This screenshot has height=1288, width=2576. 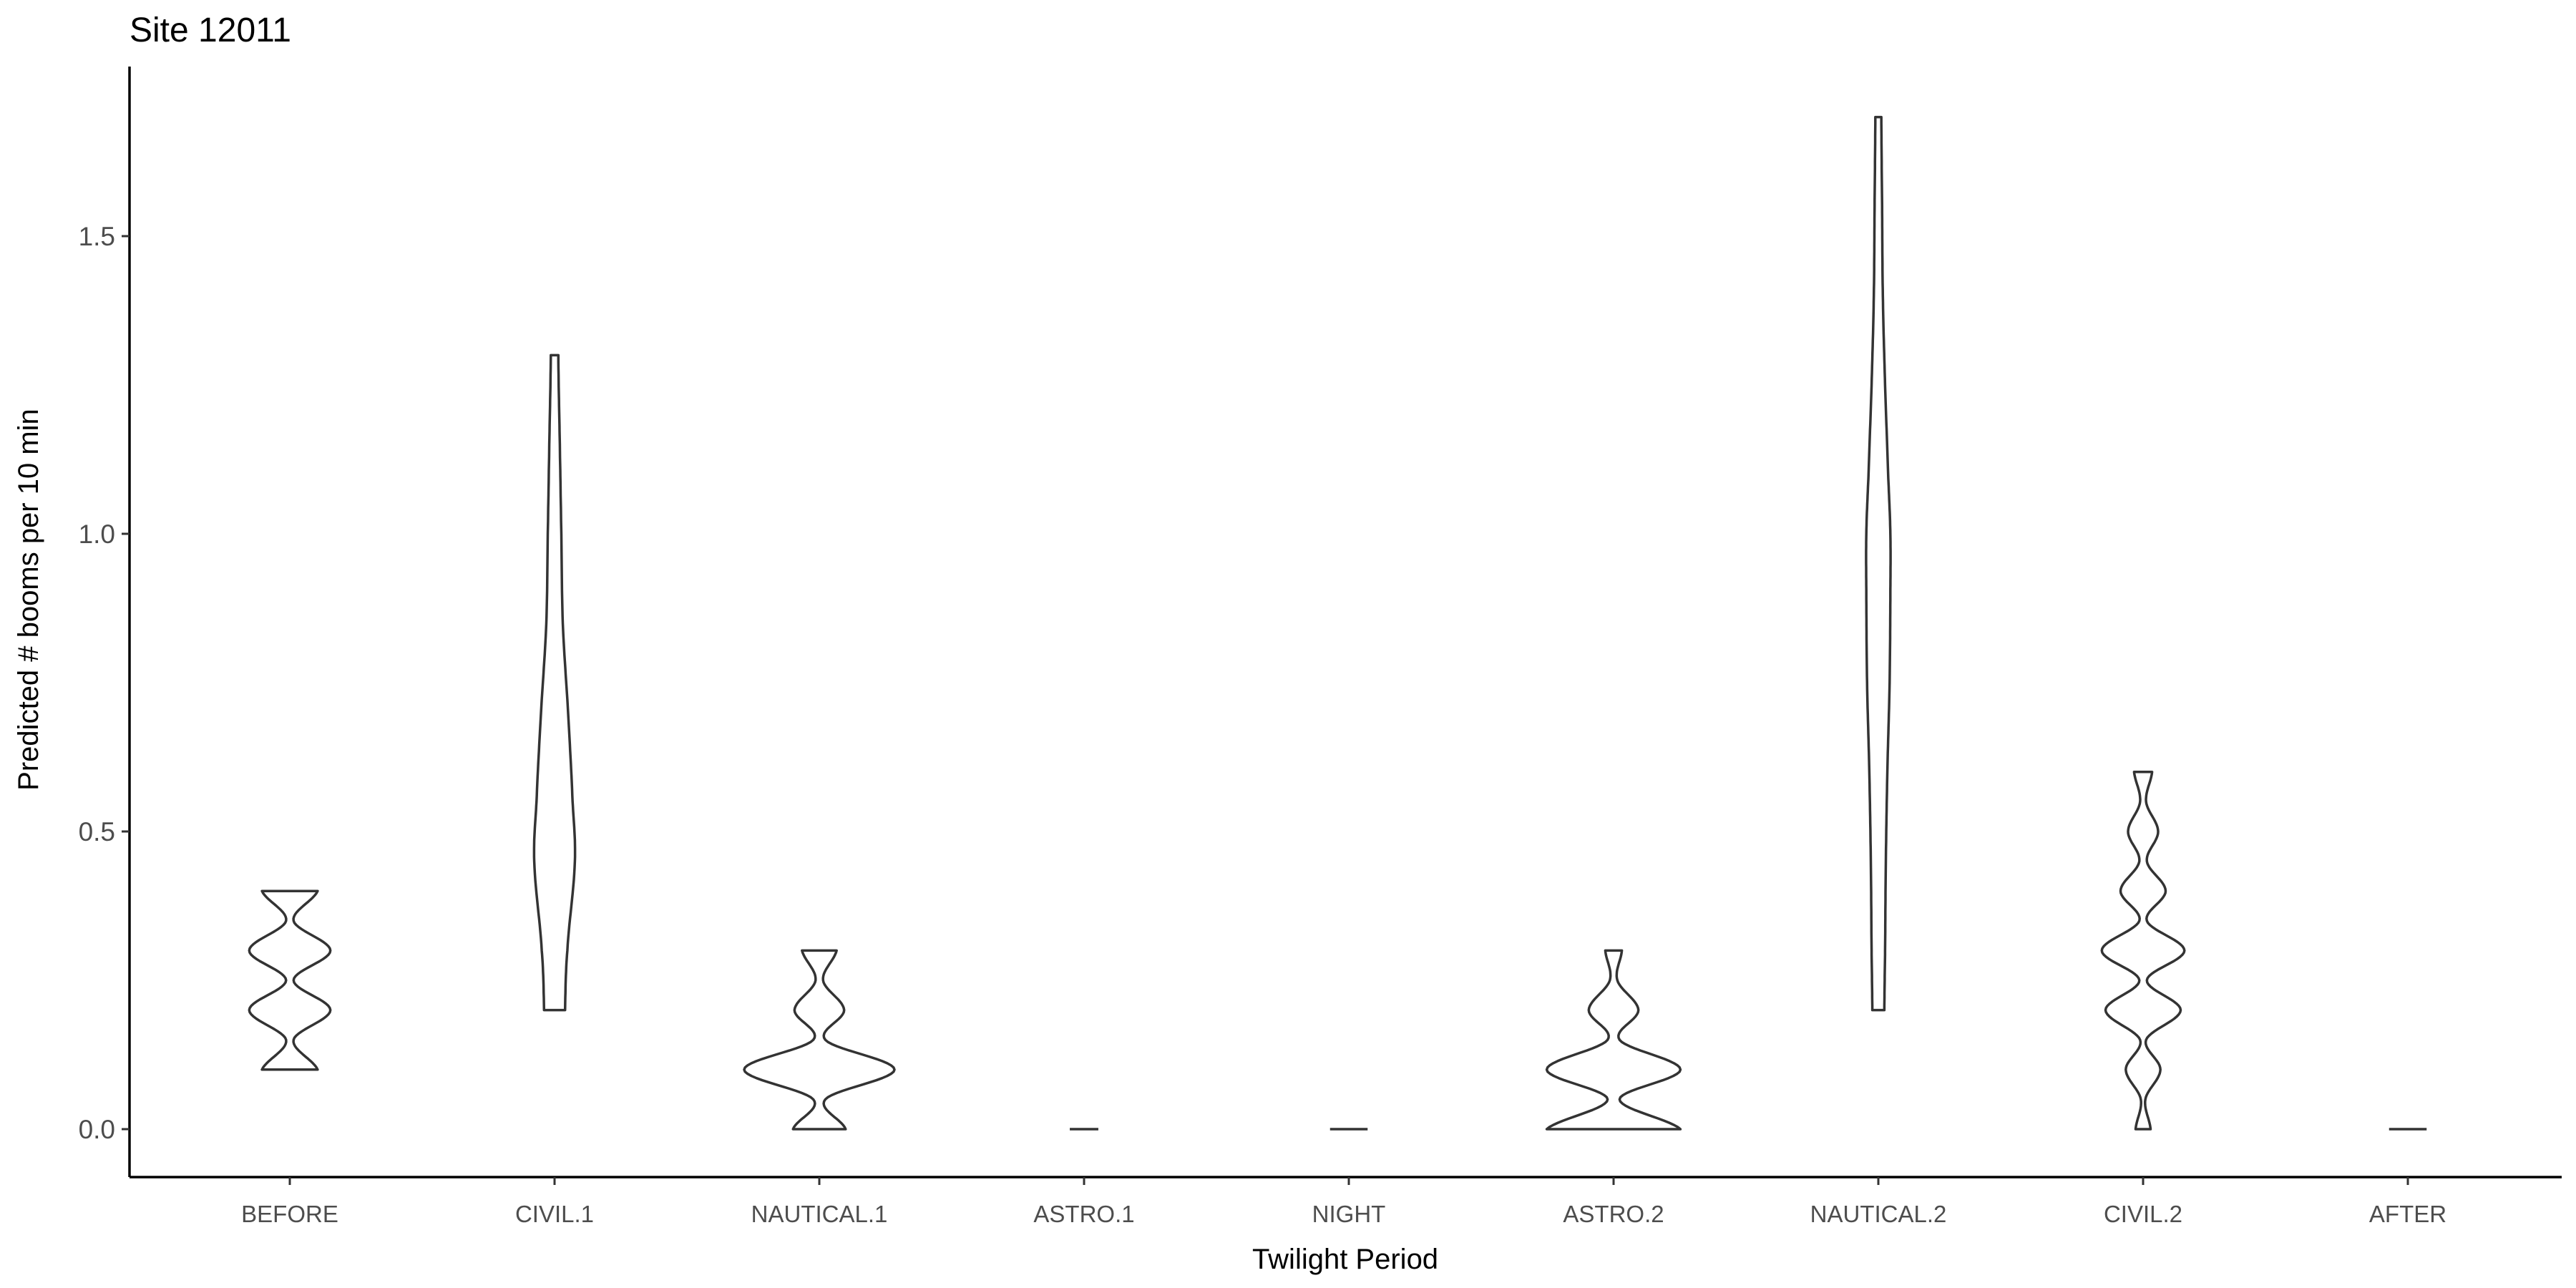 What do you see at coordinates (97, 832) in the screenshot?
I see `y-tick-label: 0.5` at bounding box center [97, 832].